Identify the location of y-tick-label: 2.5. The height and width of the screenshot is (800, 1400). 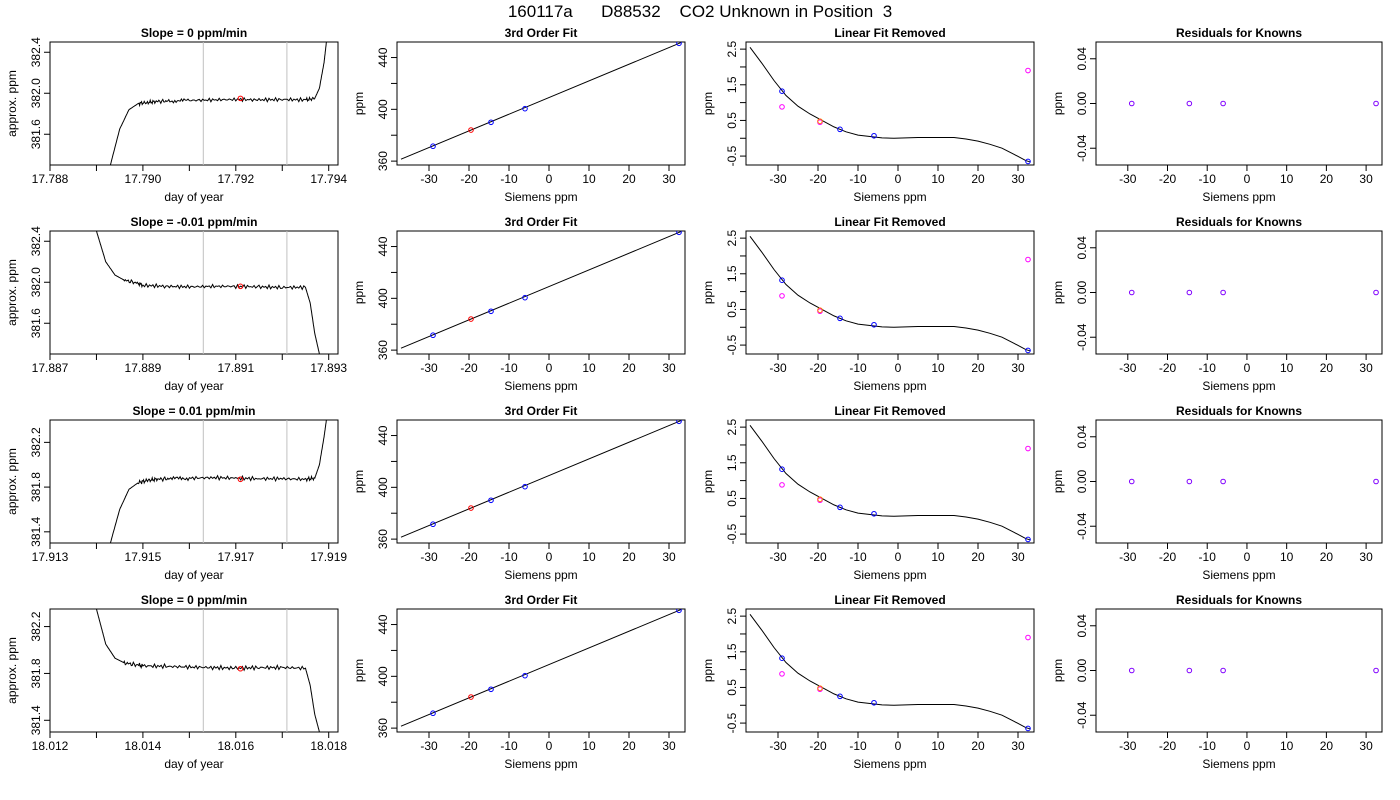
(732, 426).